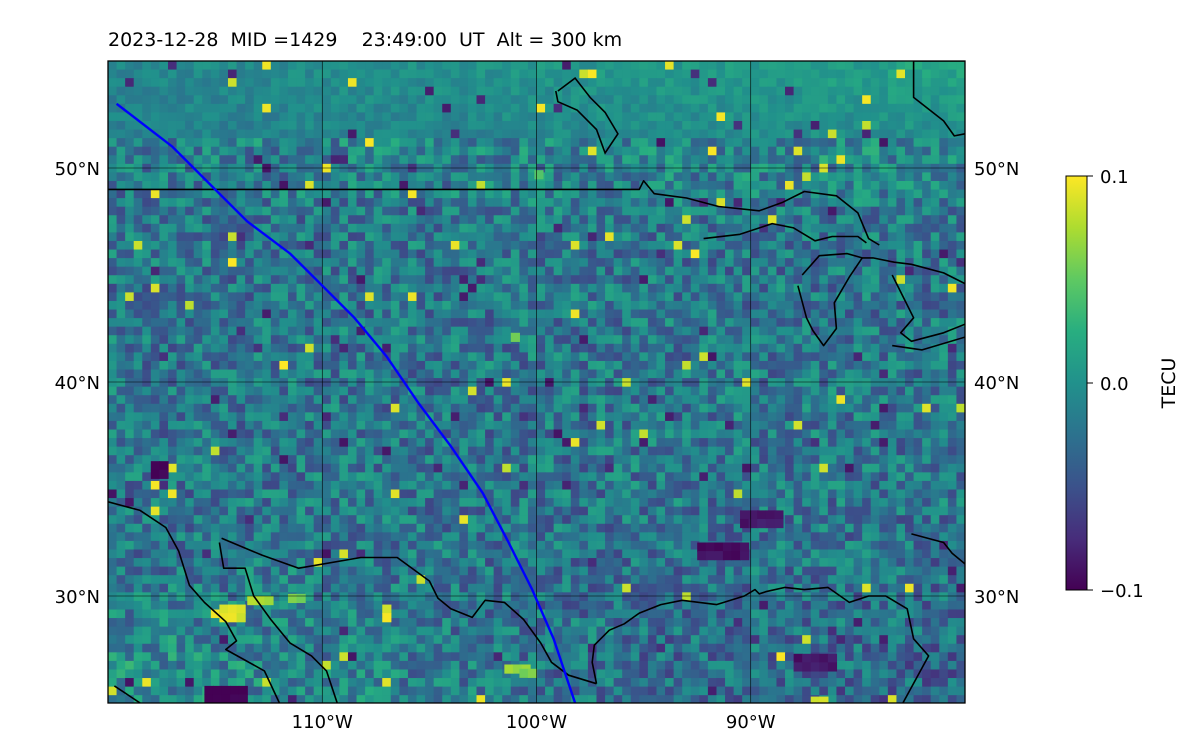 This screenshot has height=750, width=1200. Describe the element at coordinates (996, 597) in the screenshot. I see `latitude-tick-label-right: 30°N` at that location.